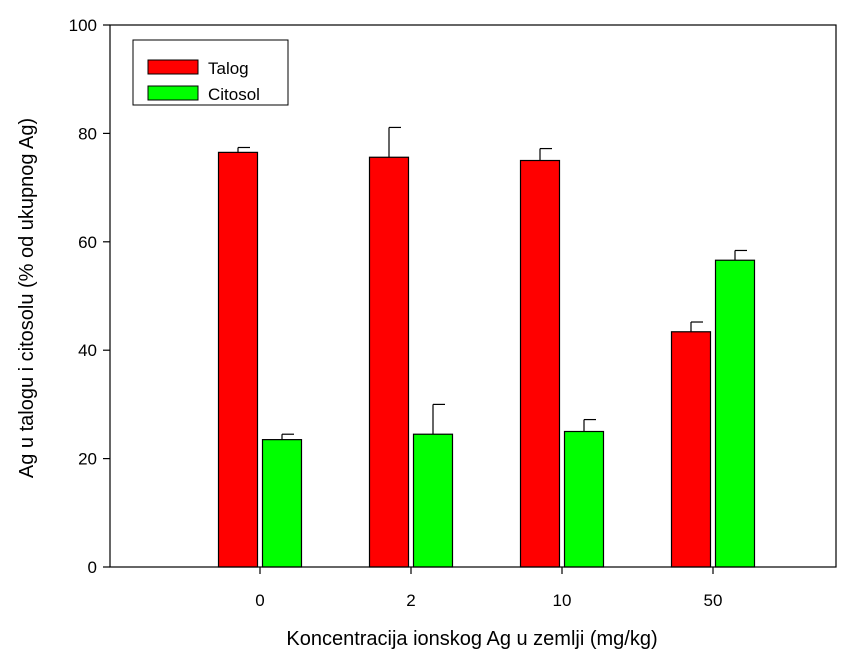 Image resolution: width=854 pixels, height=656 pixels. Describe the element at coordinates (228, 68) in the screenshot. I see `legend-label-talog: Talog` at that location.